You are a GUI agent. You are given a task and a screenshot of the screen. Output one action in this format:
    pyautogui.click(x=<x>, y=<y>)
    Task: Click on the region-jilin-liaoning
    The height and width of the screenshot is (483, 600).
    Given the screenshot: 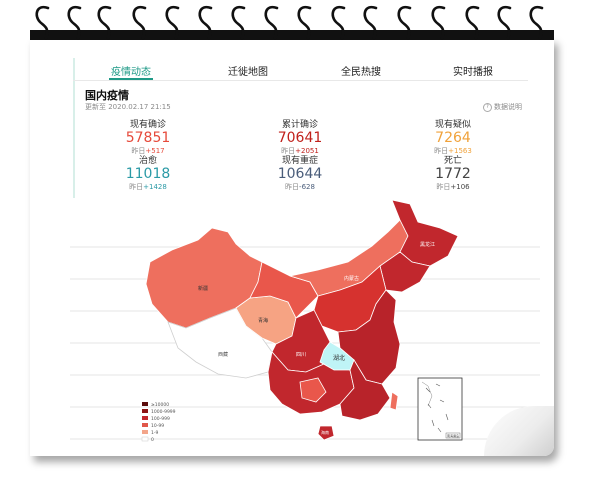 What is the action you would take?
    pyautogui.click(x=405, y=272)
    